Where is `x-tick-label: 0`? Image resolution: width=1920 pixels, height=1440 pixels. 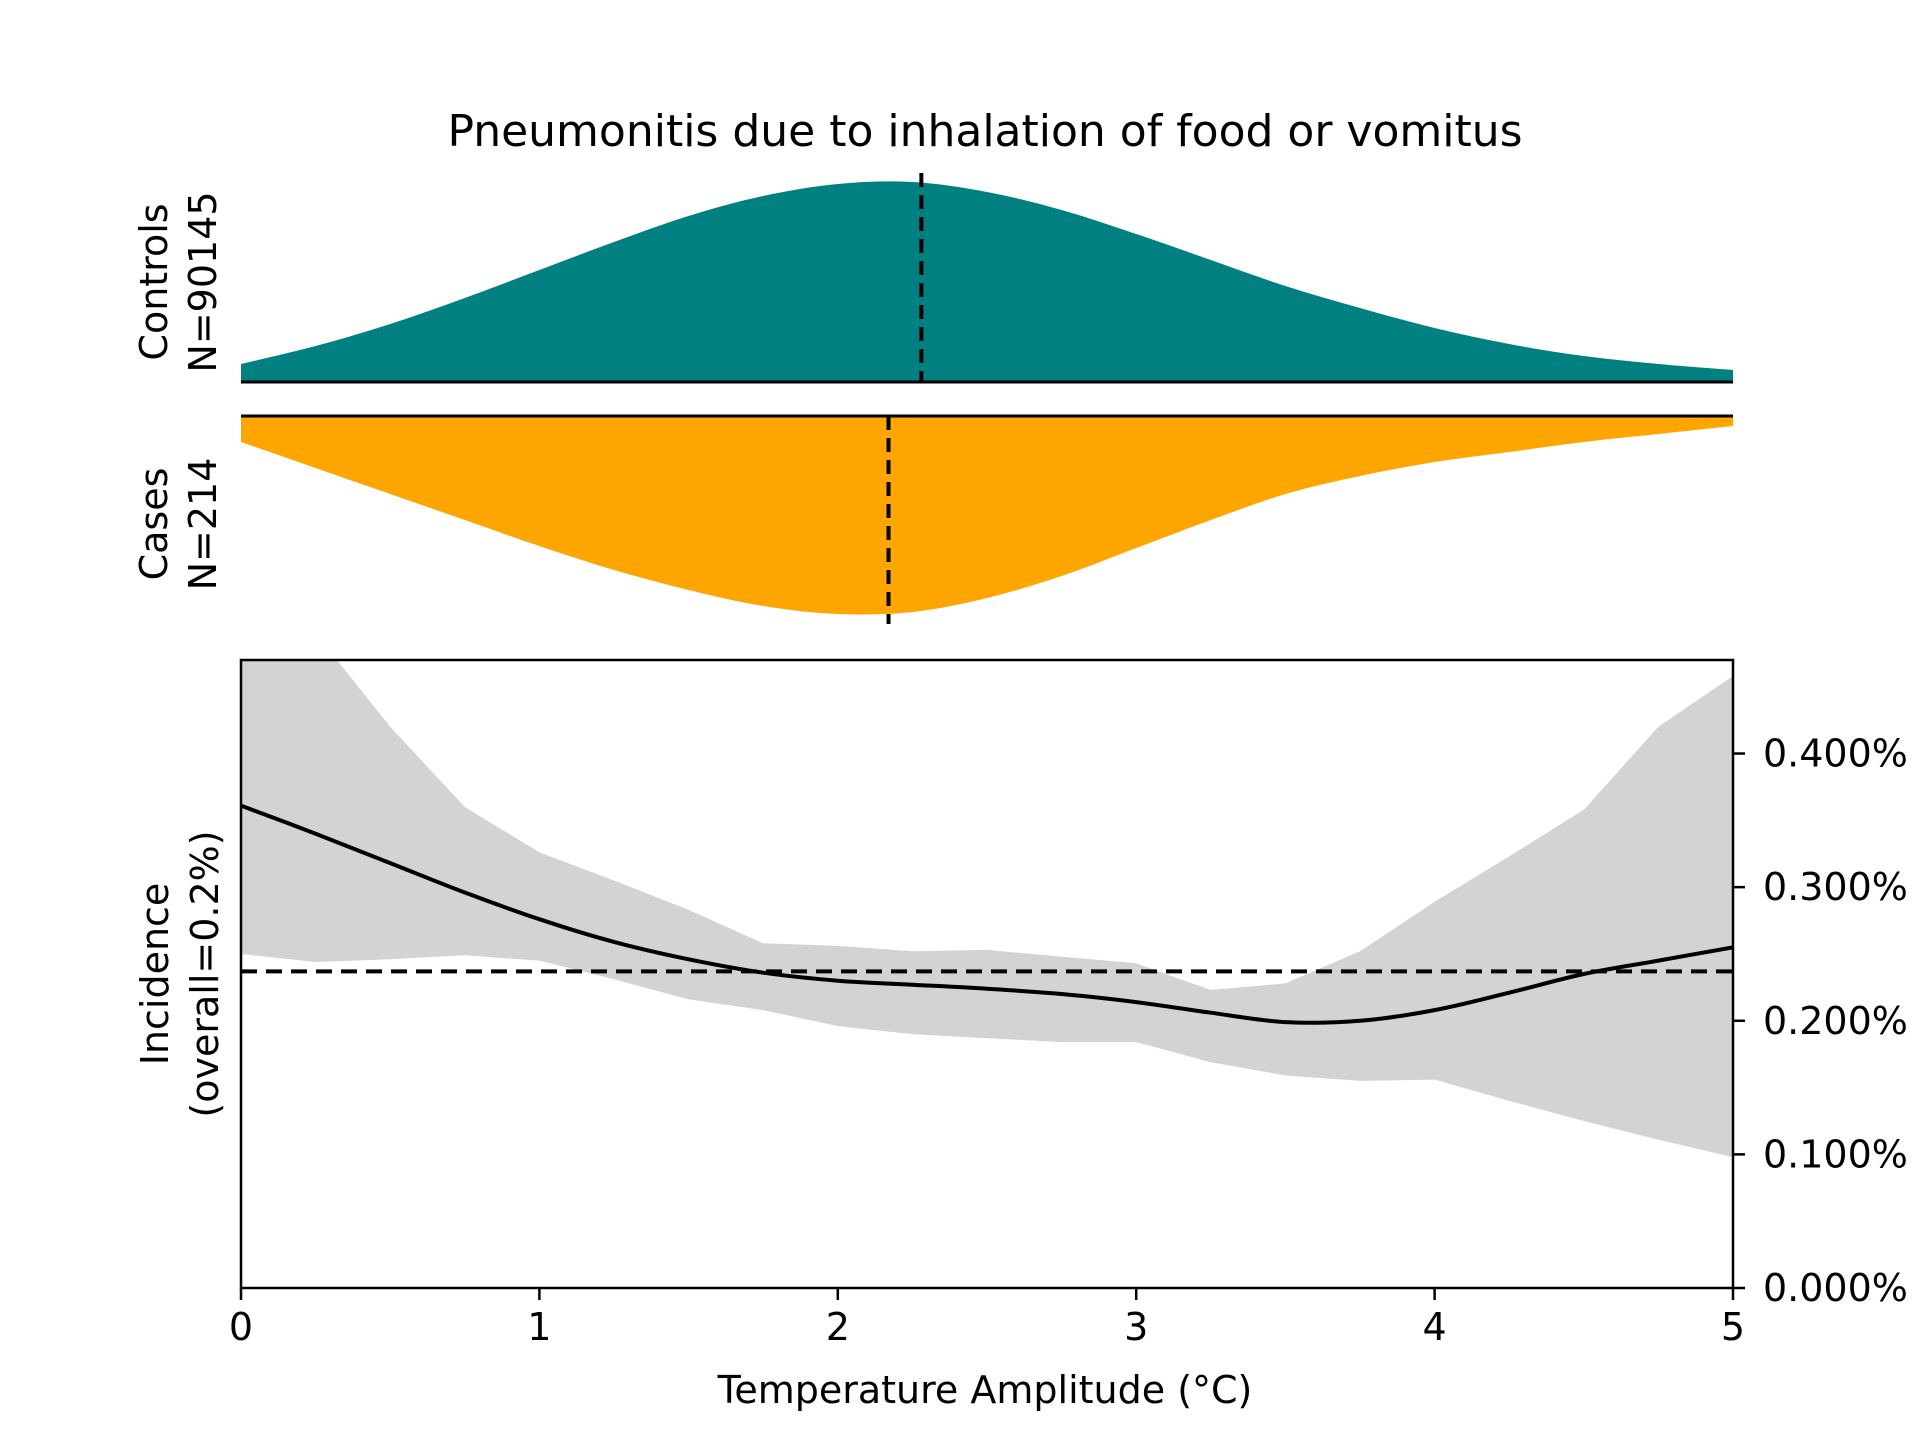
x-tick-label: 0 is located at coordinates (241, 1327).